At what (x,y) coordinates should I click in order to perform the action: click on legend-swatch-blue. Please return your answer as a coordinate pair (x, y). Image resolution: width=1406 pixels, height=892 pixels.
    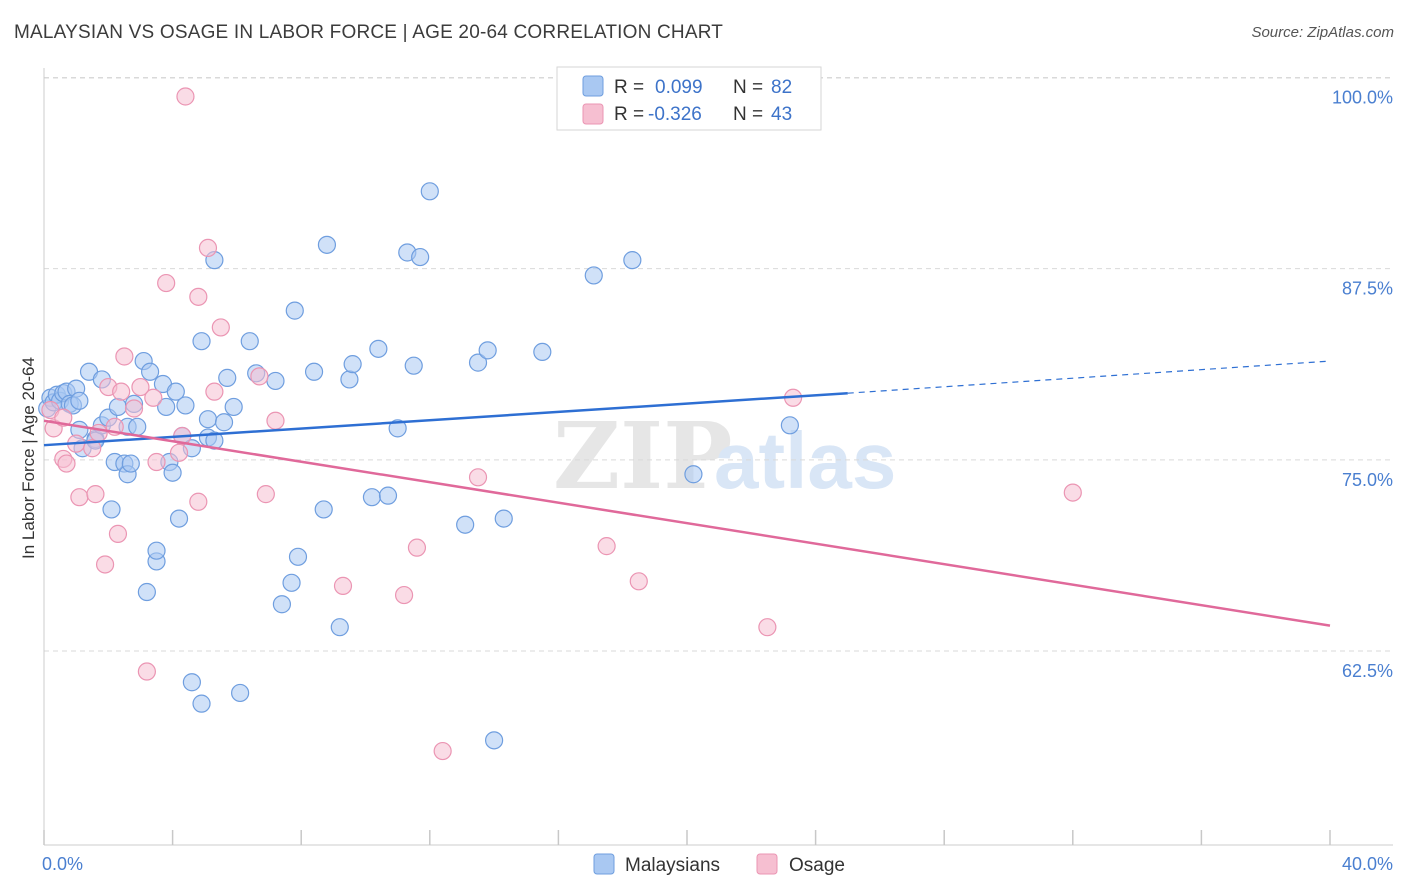
    Looking at the image, I should click on (593, 86).